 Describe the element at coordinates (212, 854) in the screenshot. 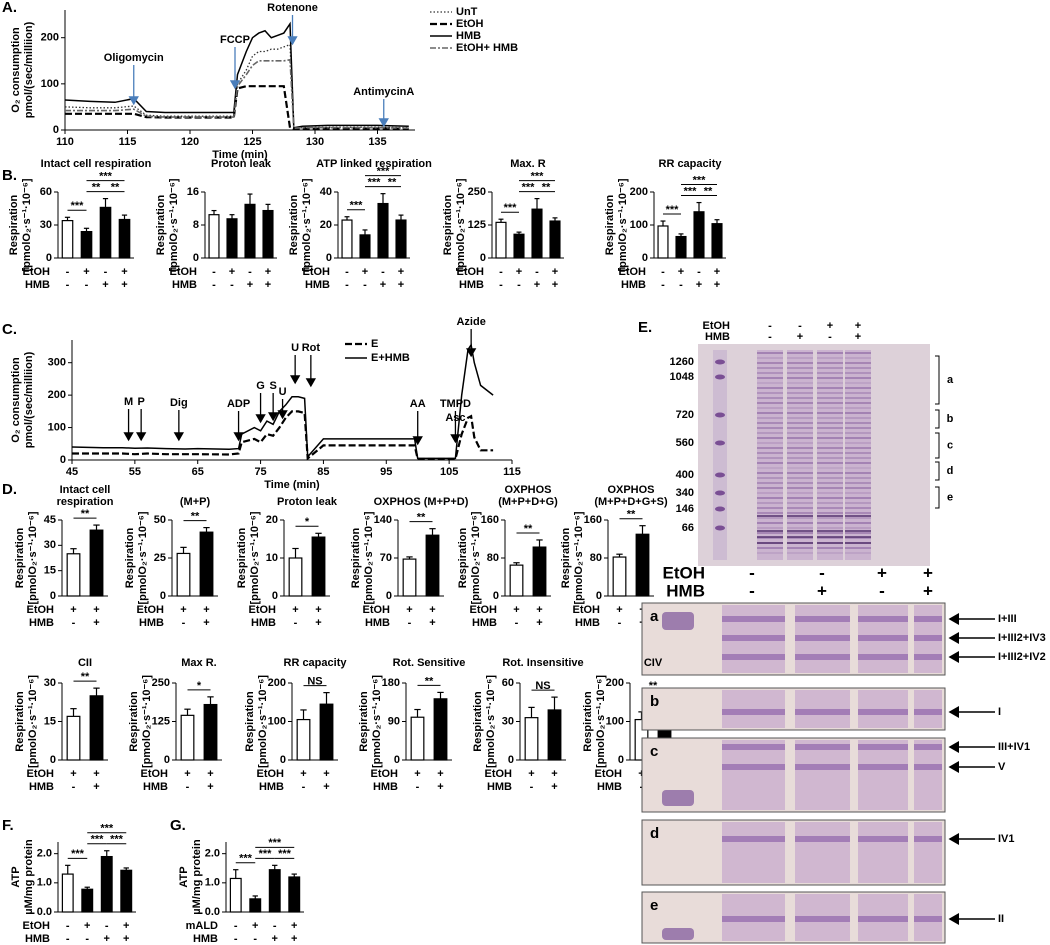

I see `y-tick-label: 2.0` at that location.